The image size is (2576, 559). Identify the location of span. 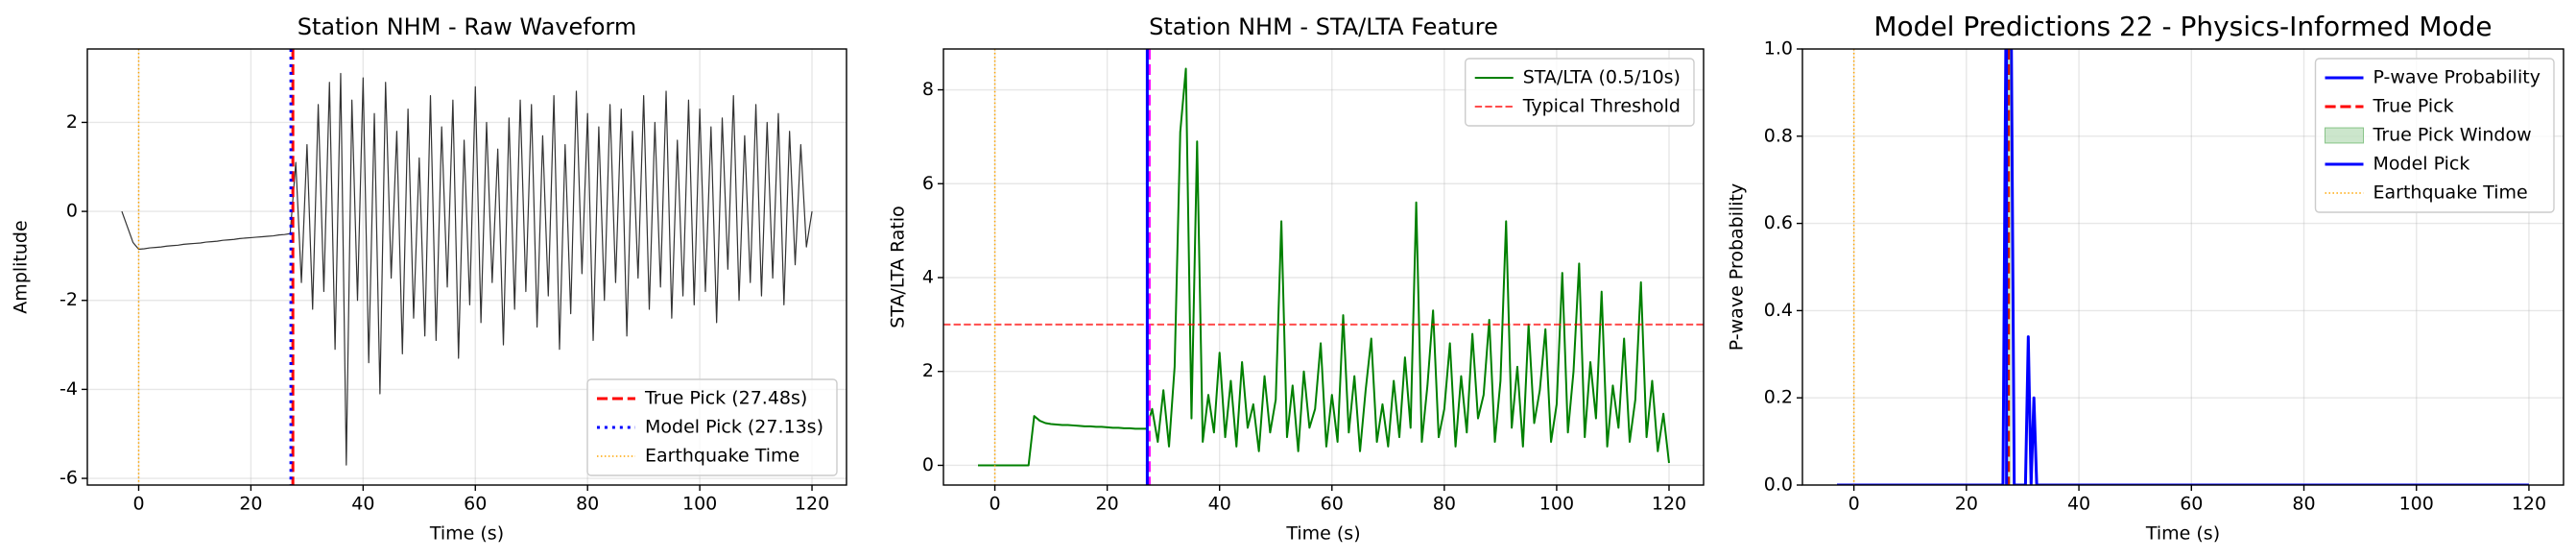
(2008, 267).